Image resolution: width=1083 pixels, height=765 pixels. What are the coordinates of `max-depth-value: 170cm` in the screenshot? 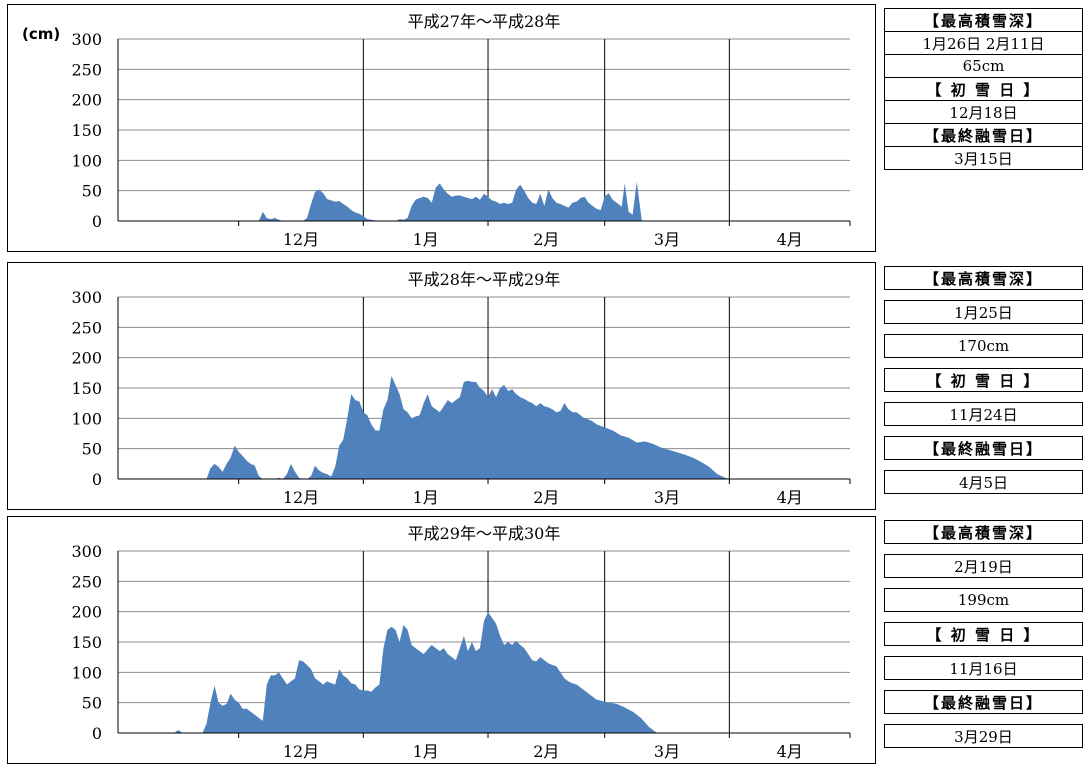 It's located at (983, 346).